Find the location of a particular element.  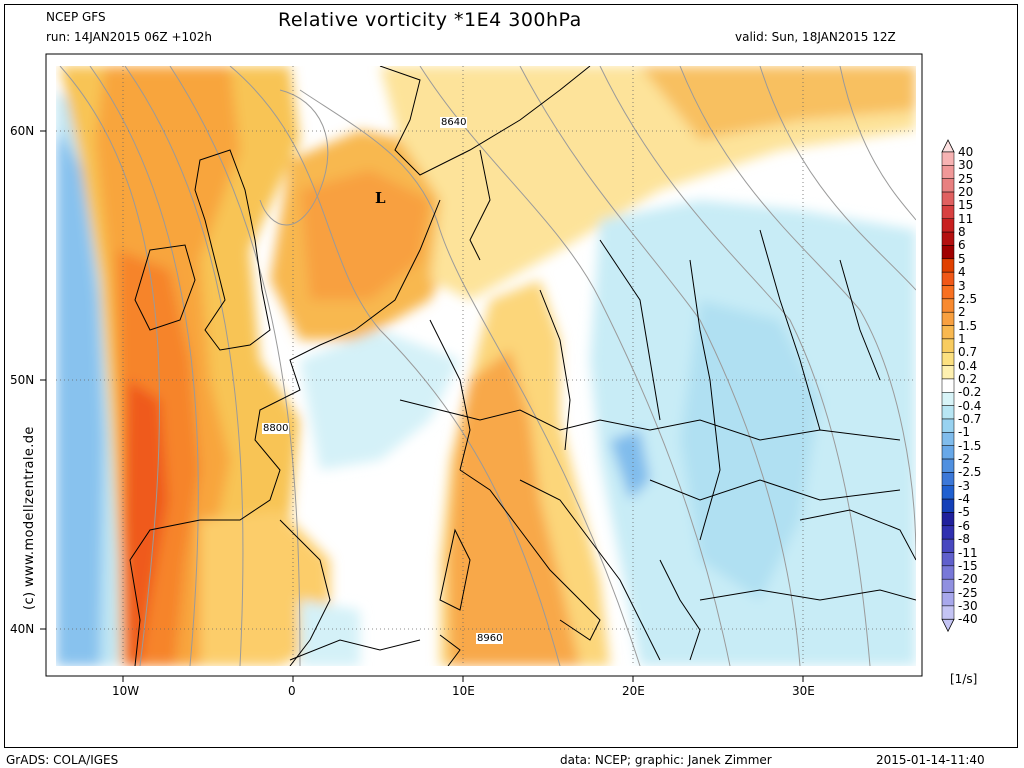

colorbar-level-label: 15 is located at coordinates (966, 205).